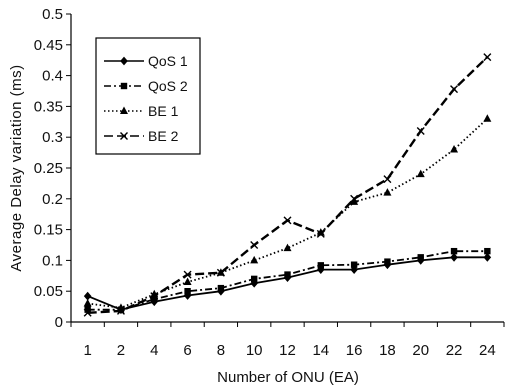 The image size is (512, 388). What do you see at coordinates (420, 350) in the screenshot?
I see `x-tick-label: 20` at bounding box center [420, 350].